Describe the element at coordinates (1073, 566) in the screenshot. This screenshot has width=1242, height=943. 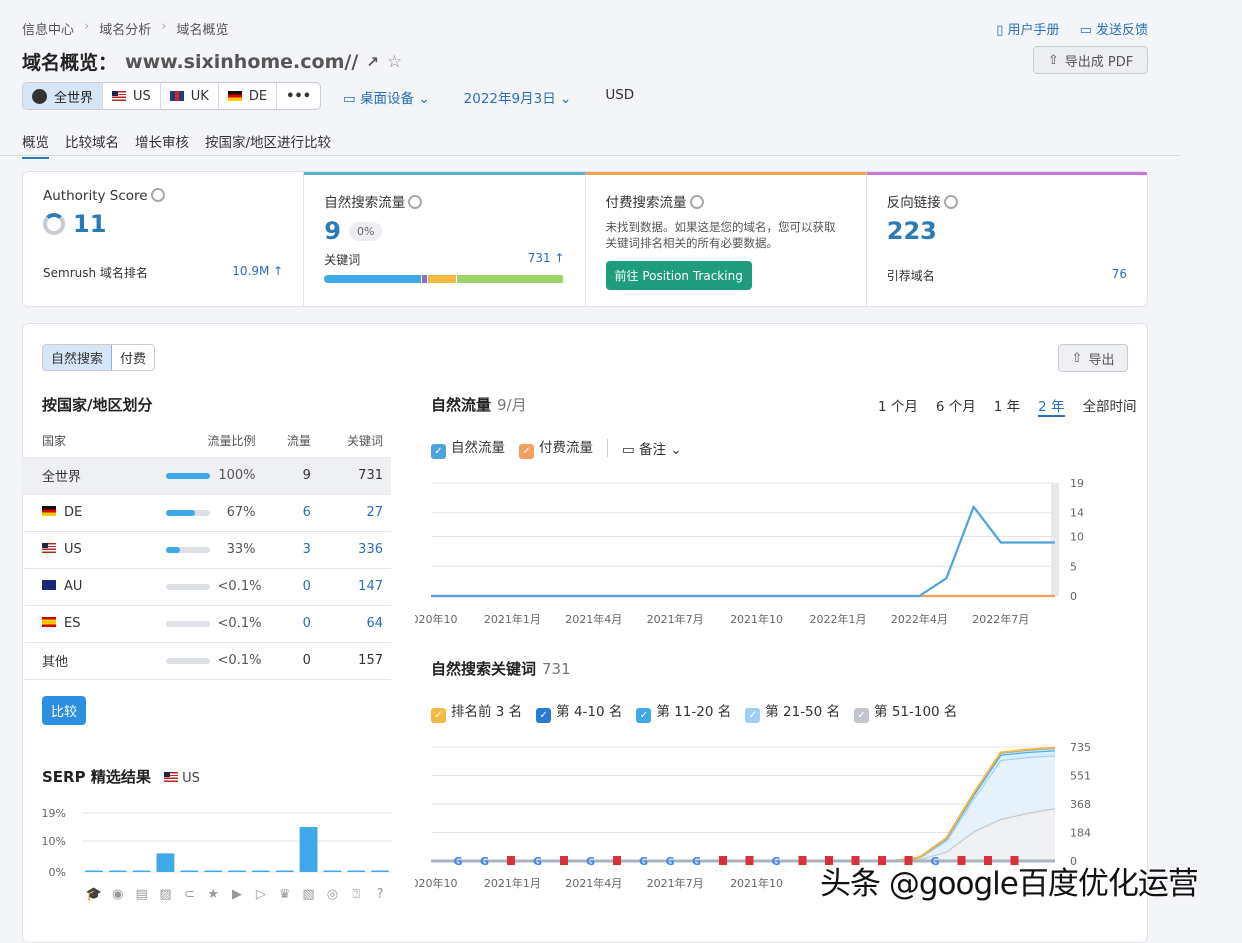
I see `y-tick-label: 5` at that location.